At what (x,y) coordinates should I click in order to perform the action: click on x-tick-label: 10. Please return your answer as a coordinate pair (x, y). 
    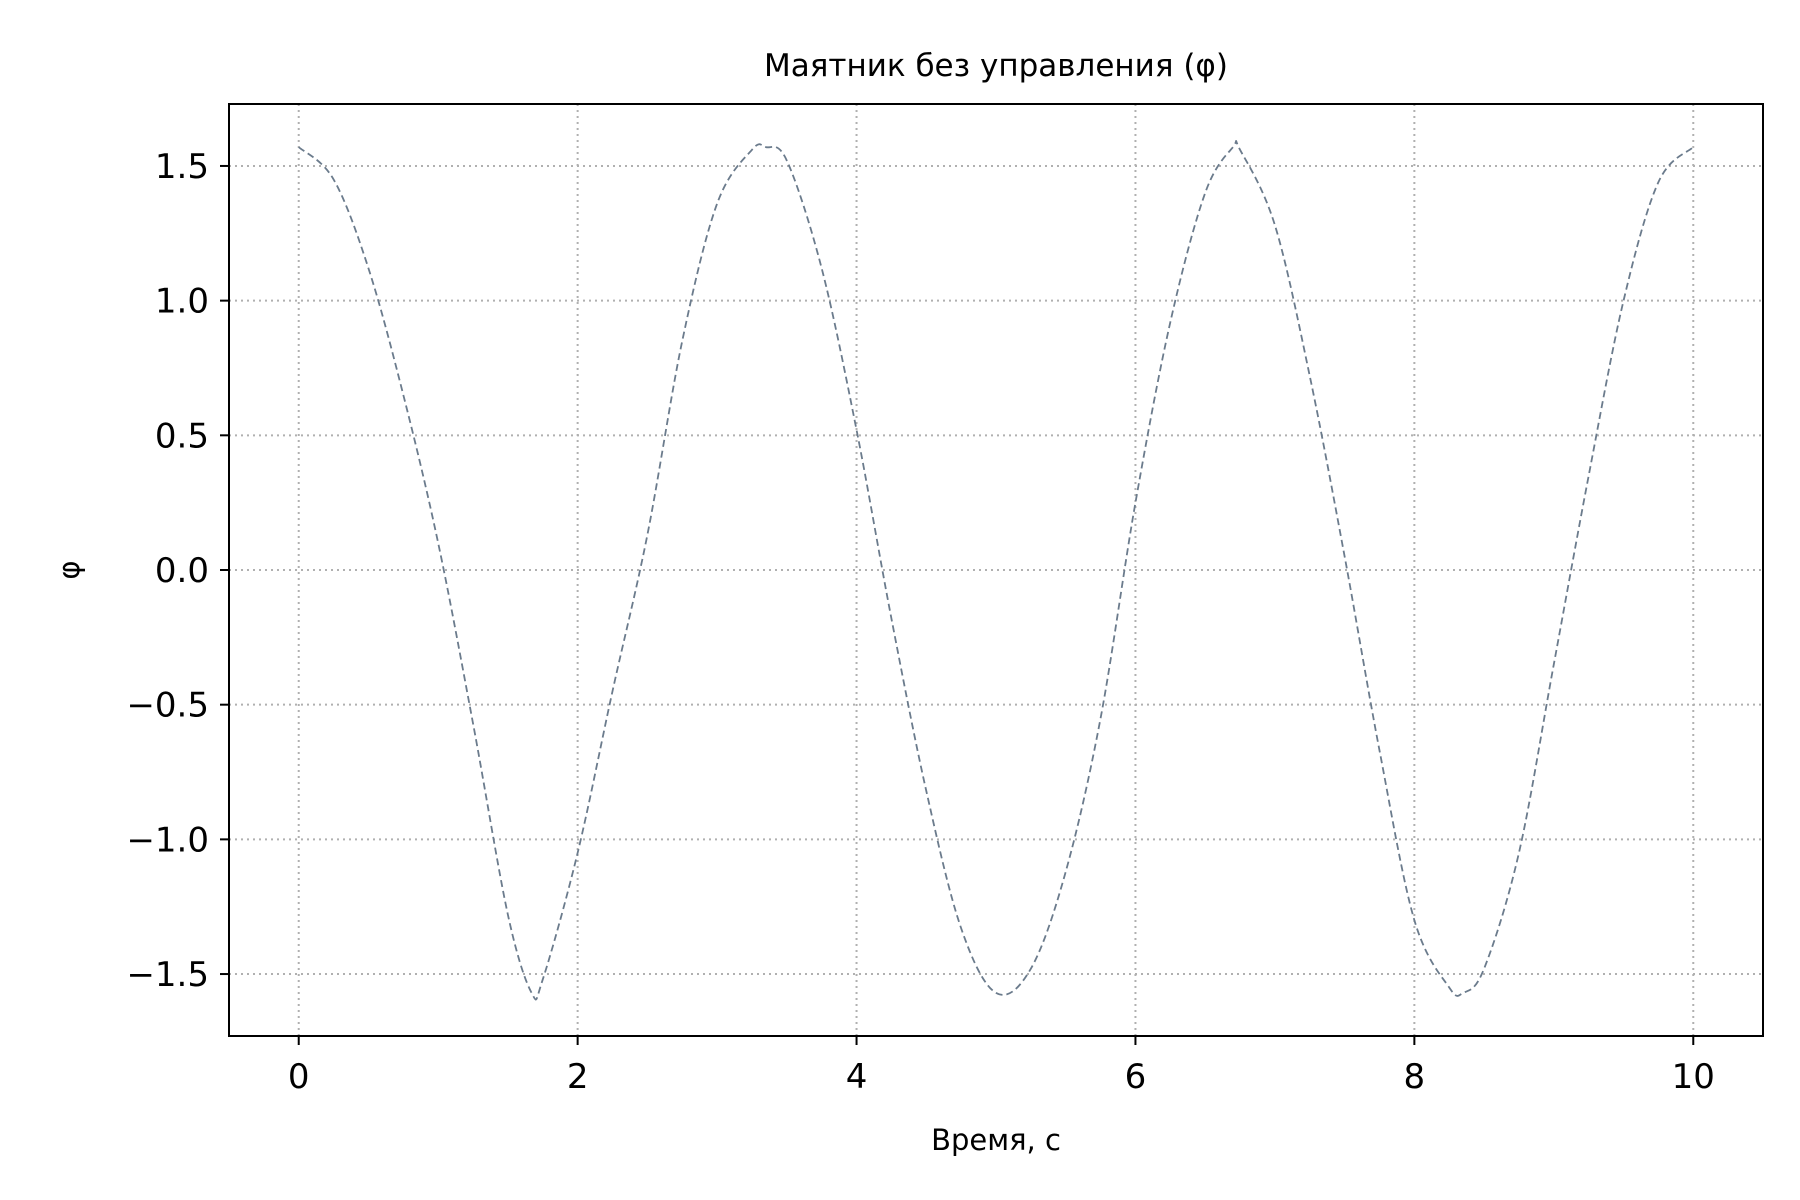
    Looking at the image, I should click on (1693, 1077).